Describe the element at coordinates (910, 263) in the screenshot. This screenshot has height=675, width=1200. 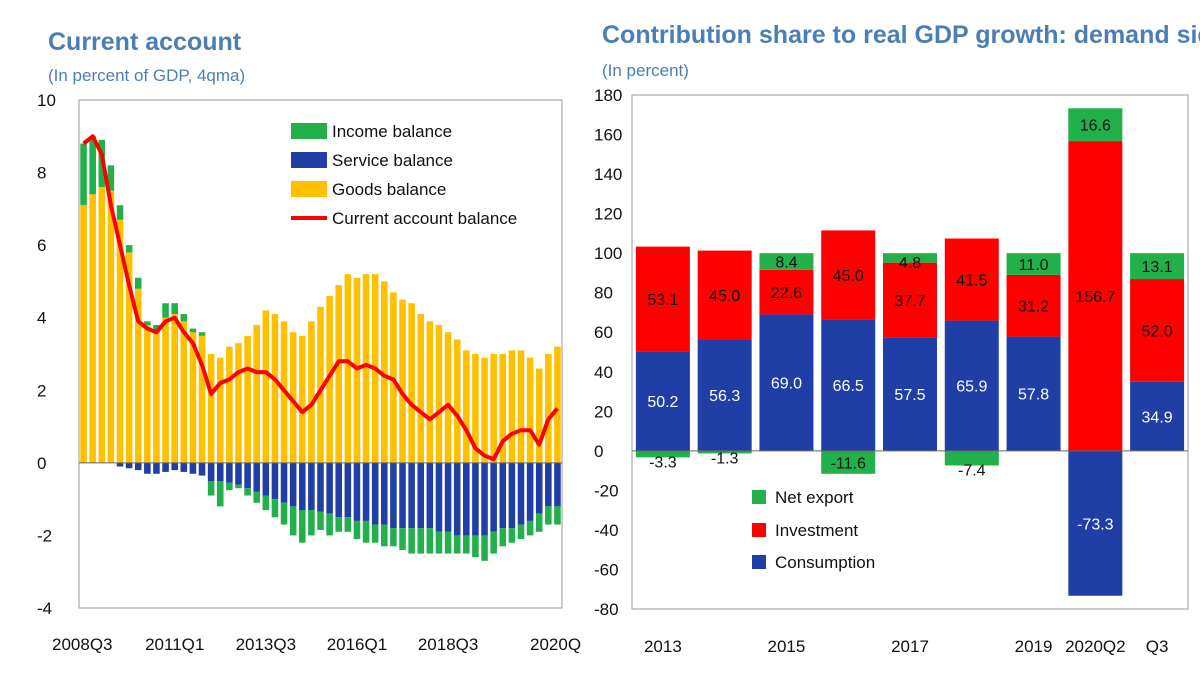
I see `net-export-value-label: 4.8` at that location.